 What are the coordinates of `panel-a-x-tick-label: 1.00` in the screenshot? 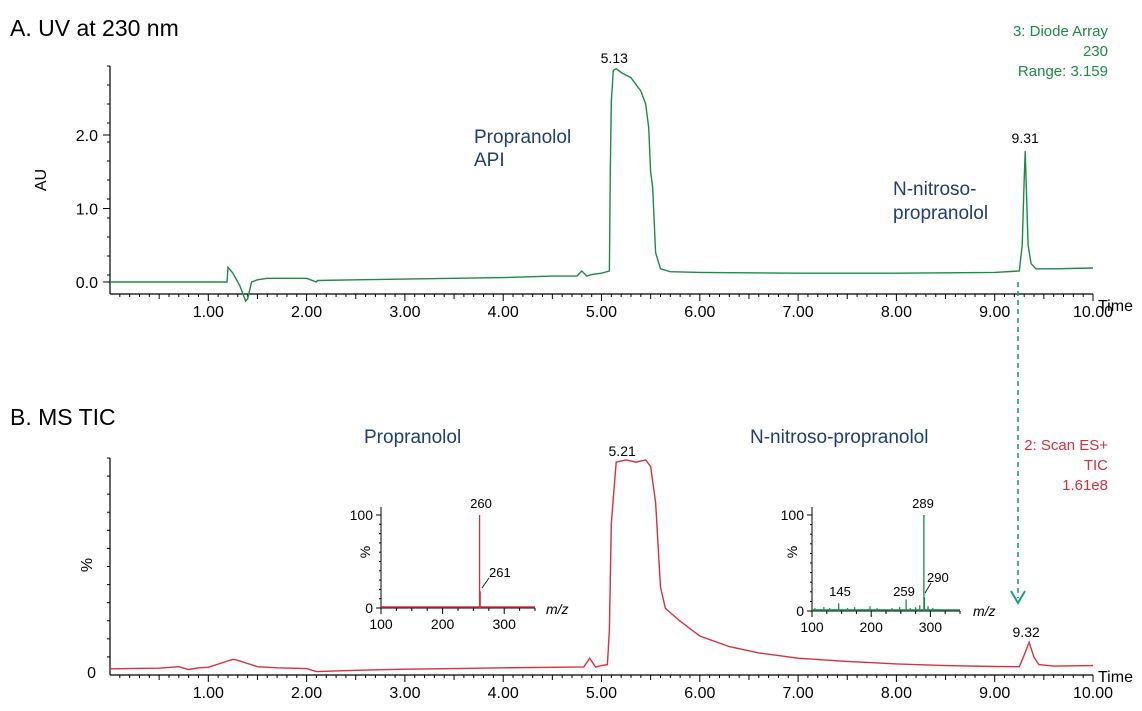 It's located at (208, 312).